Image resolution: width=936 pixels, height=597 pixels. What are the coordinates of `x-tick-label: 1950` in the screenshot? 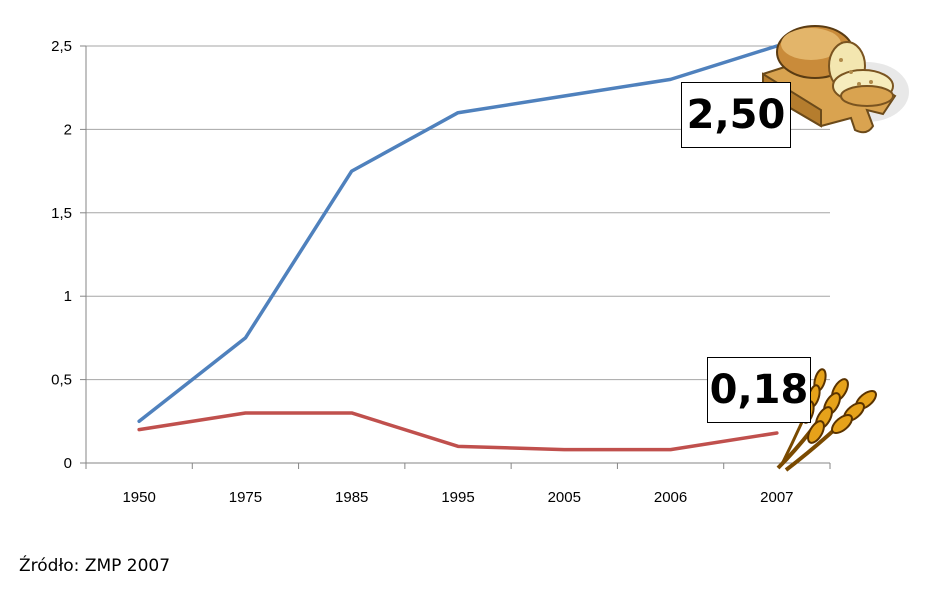 It's located at (138, 497).